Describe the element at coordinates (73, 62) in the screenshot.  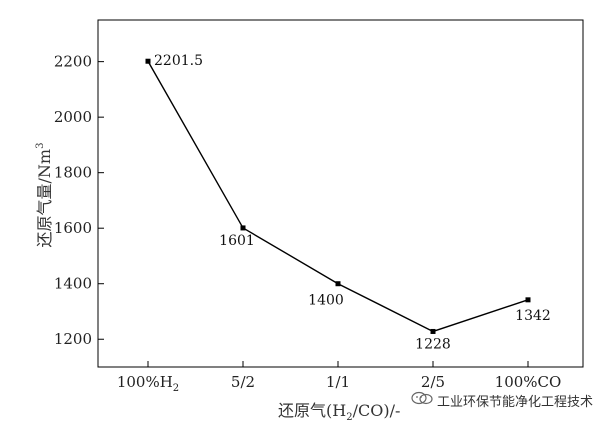
I see `y-tick-label: 2200` at that location.